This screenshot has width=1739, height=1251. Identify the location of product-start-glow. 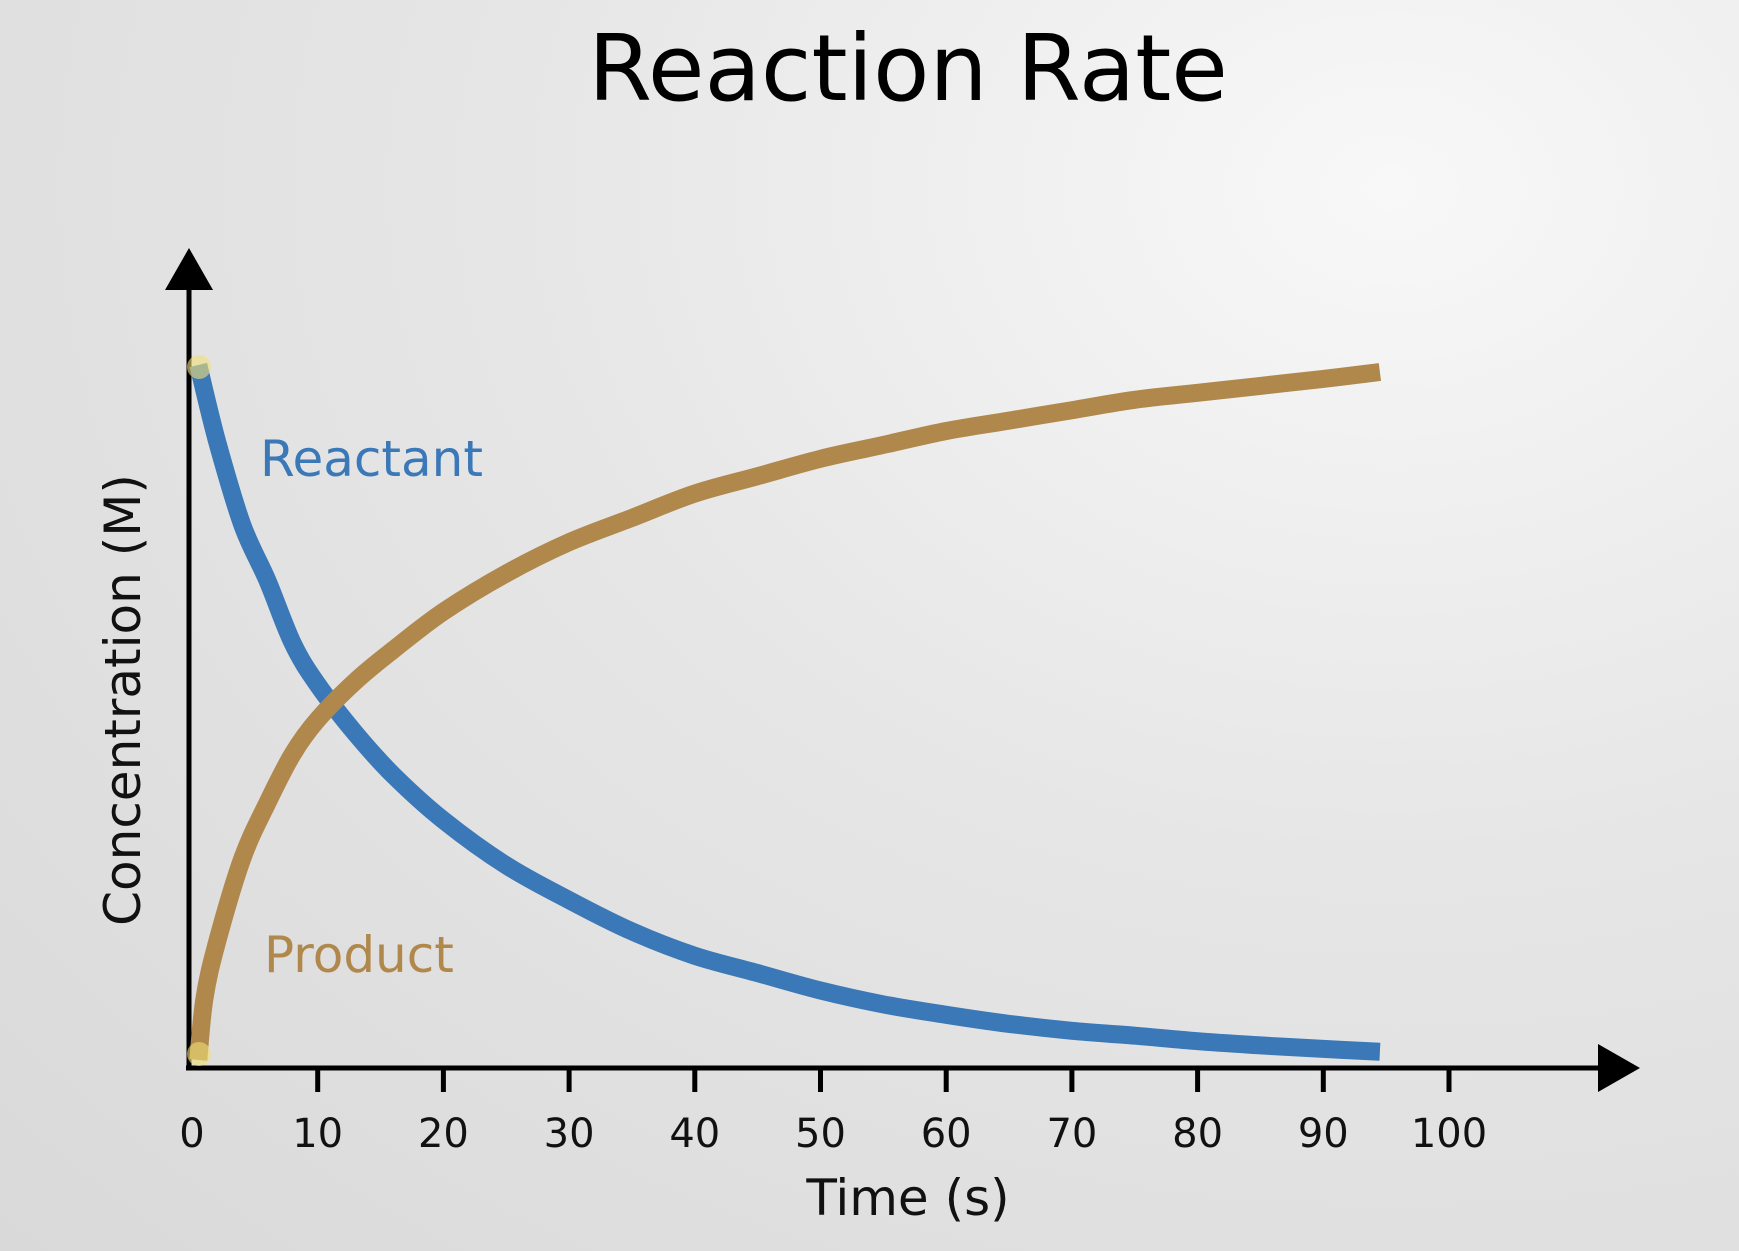
(199, 1054).